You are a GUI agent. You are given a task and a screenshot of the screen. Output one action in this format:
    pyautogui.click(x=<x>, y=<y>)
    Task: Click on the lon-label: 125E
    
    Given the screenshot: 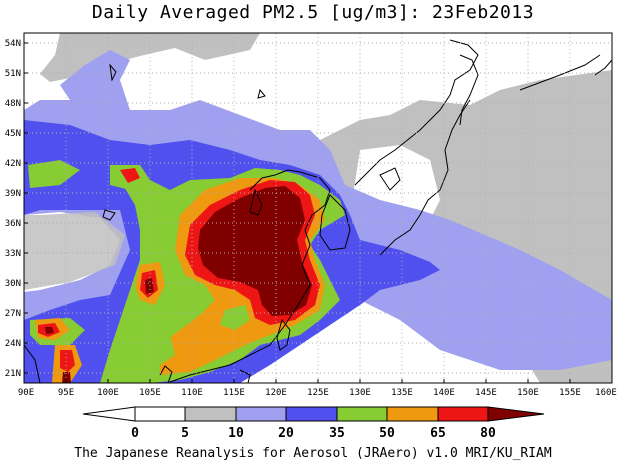 What is the action you would take?
    pyautogui.click(x=318, y=393)
    